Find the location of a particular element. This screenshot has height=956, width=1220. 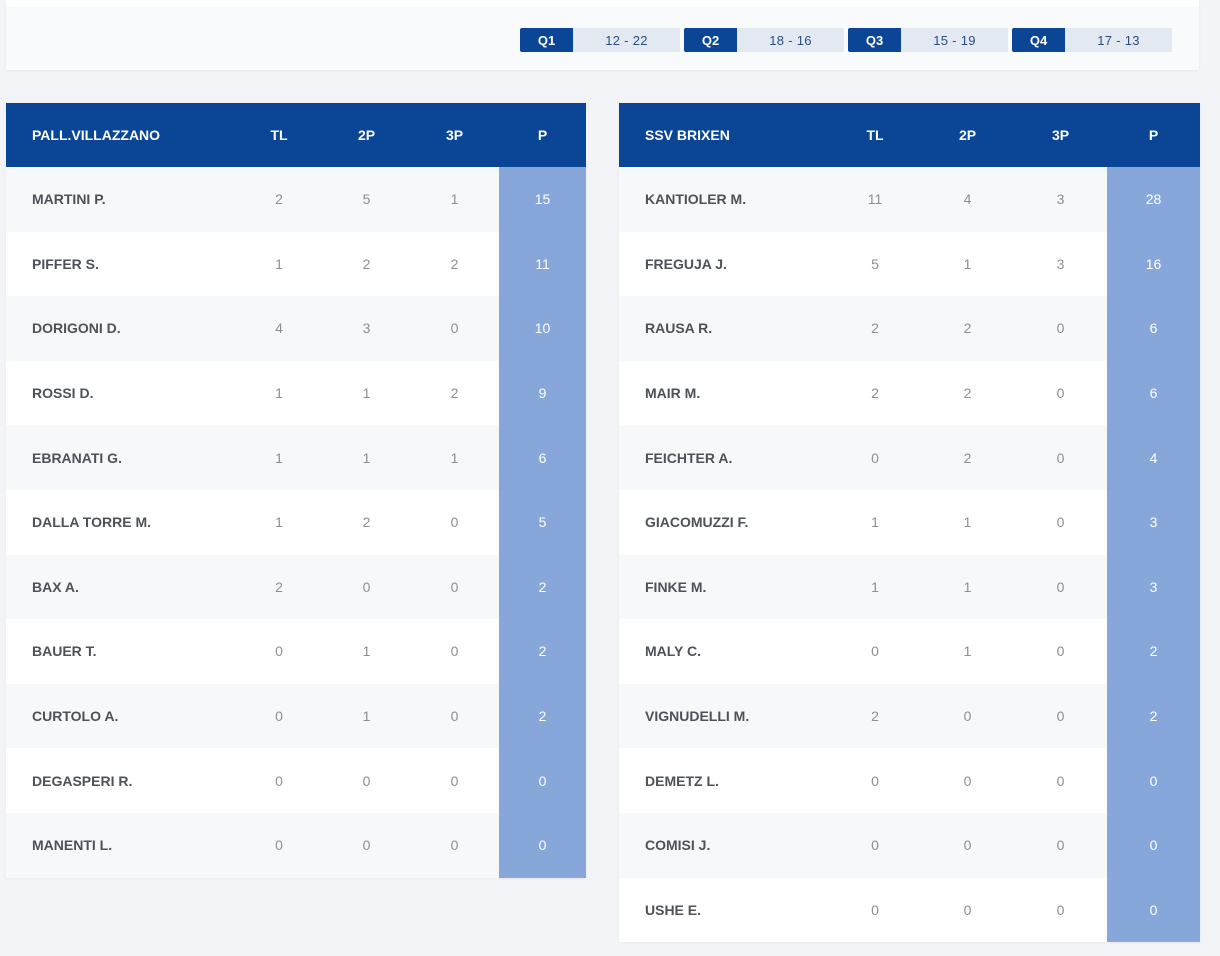

player-points: 11 is located at coordinates (542, 264).